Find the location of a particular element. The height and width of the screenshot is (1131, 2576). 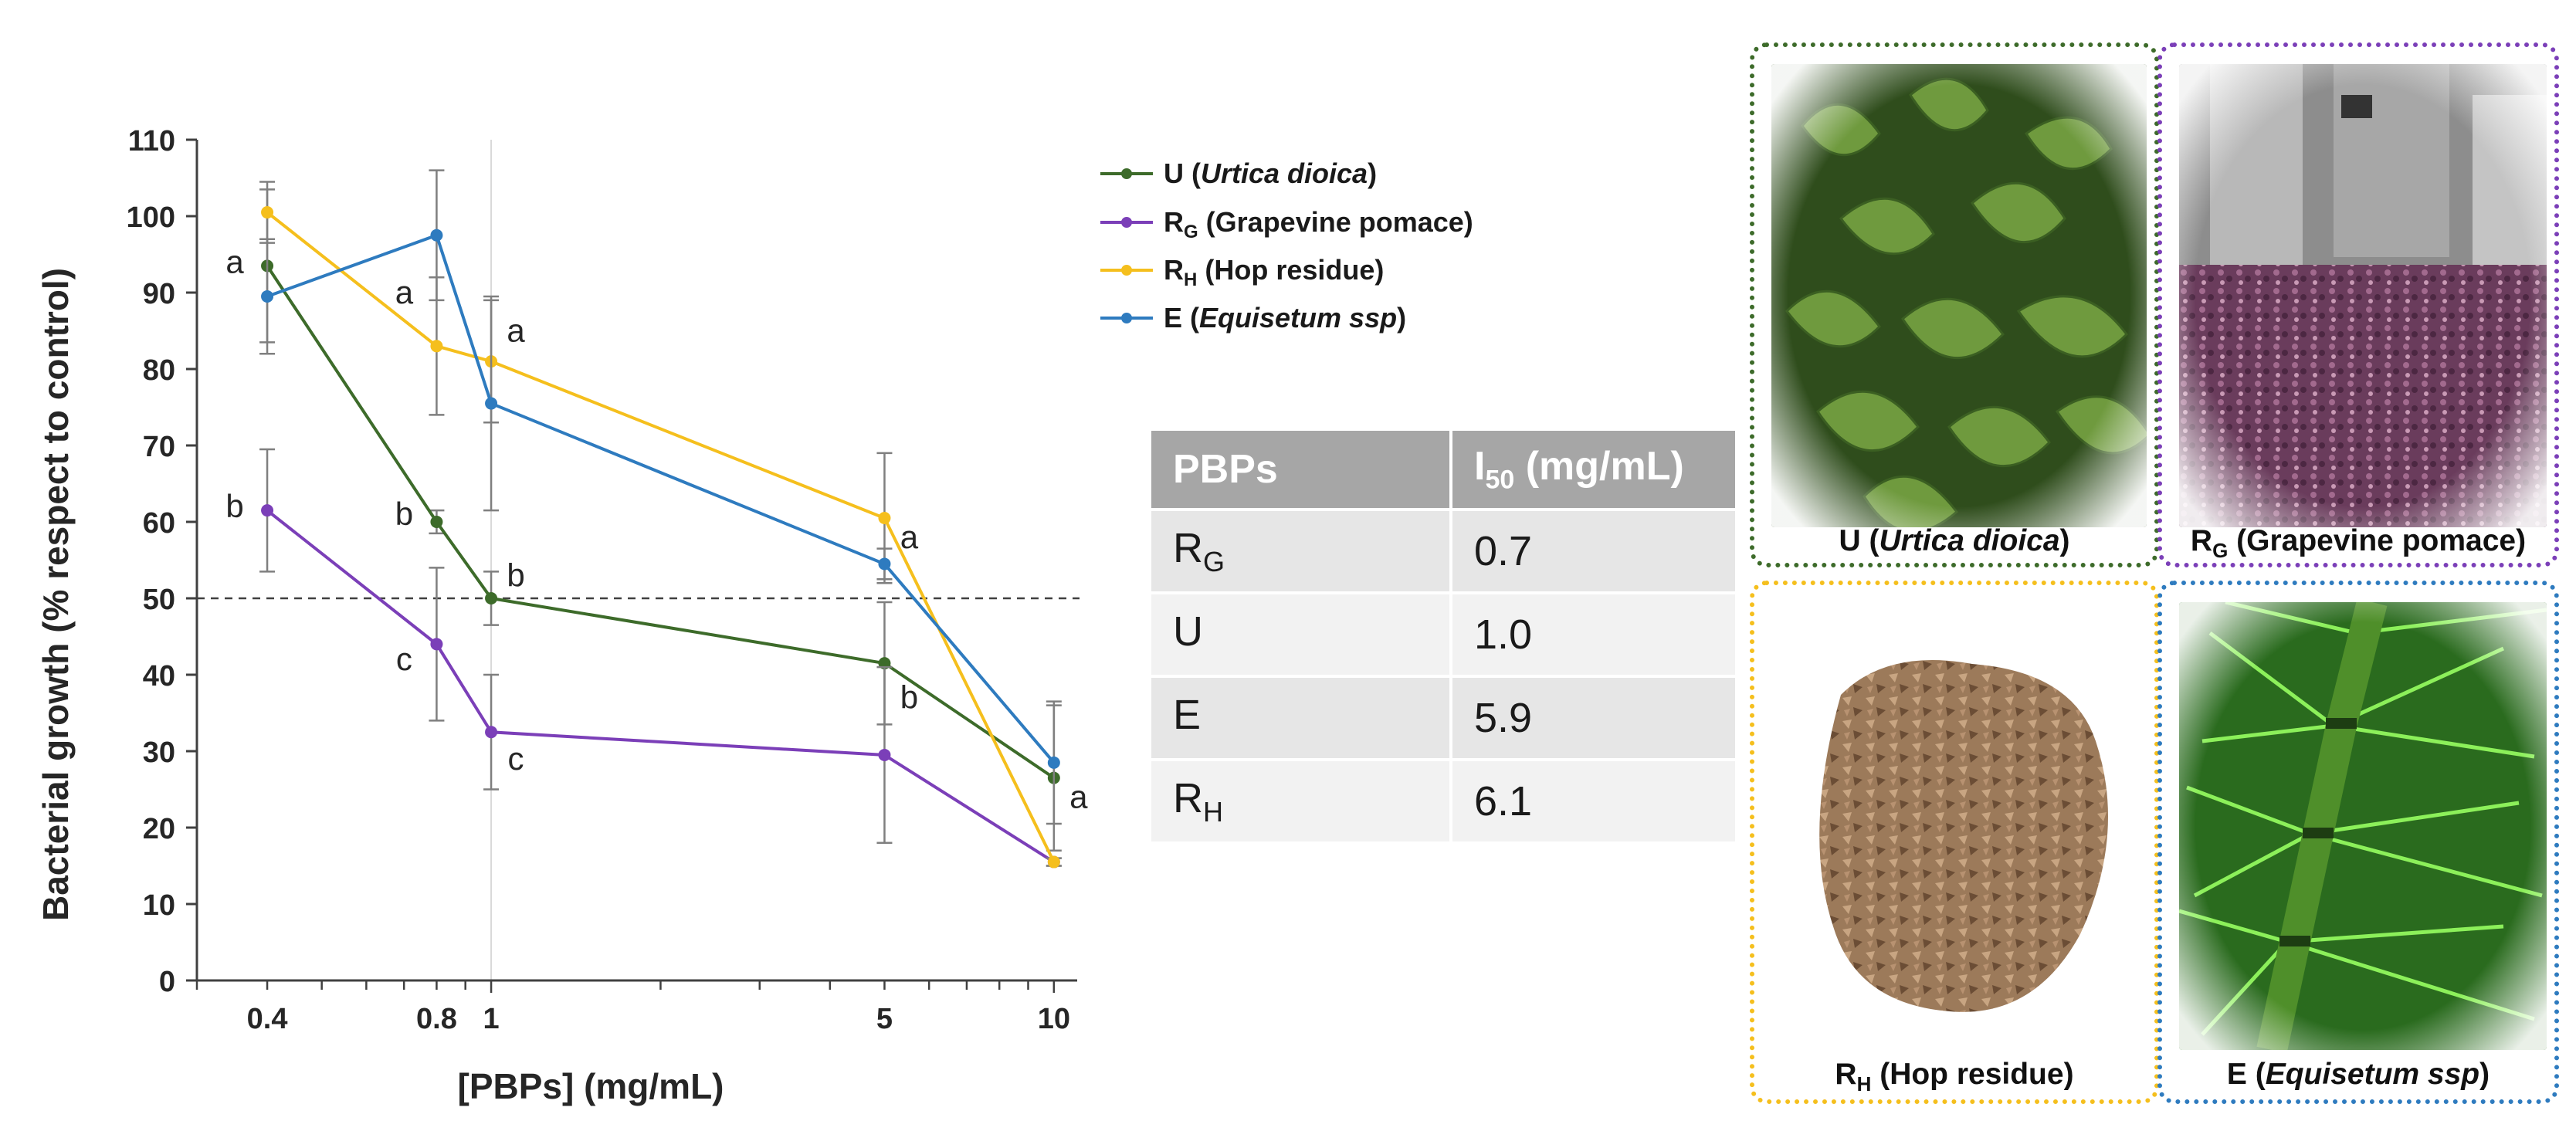

pbp-code: E is located at coordinates (1187, 716).